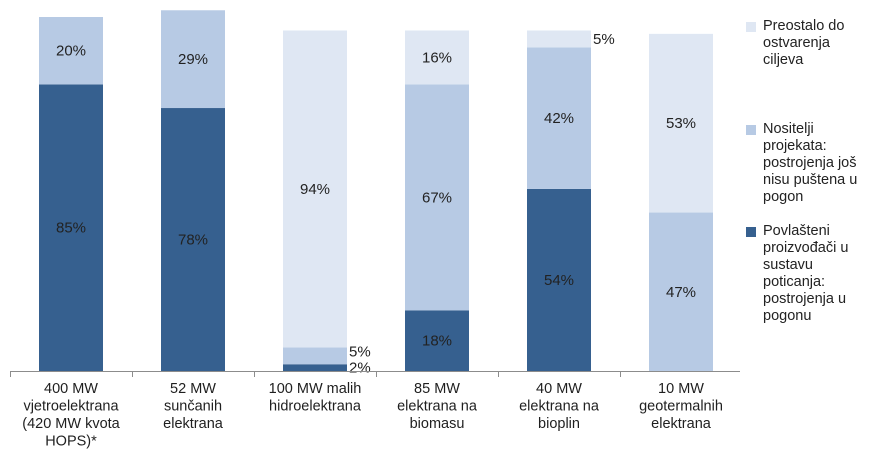 This screenshot has height=459, width=877. I want to click on data-label: 29%, so click(193, 59).